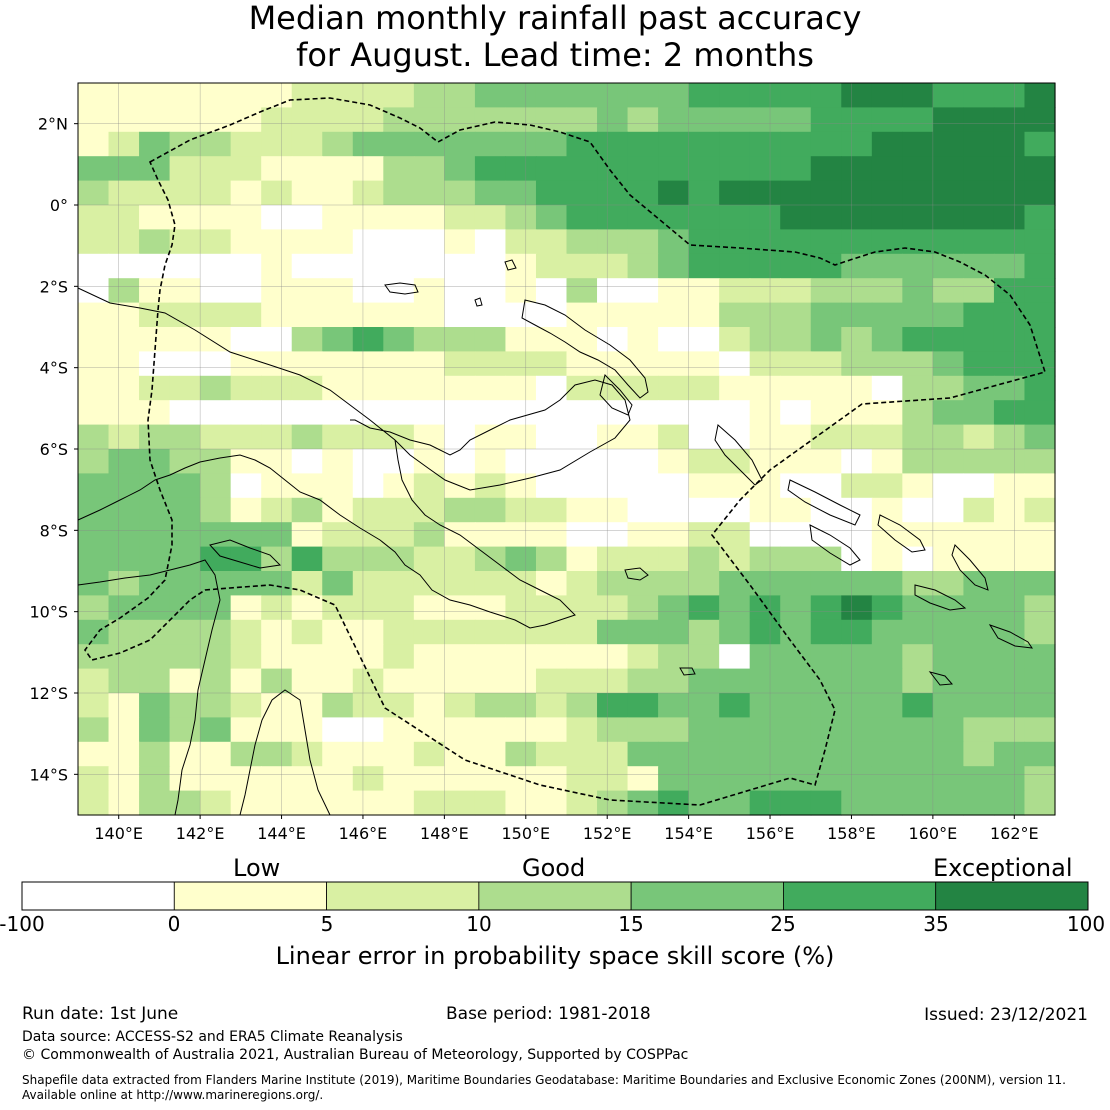 Image resolution: width=1110 pixels, height=1110 pixels. Describe the element at coordinates (22, 924) in the screenshot. I see `colorbar-tick-minus100: -100` at that location.